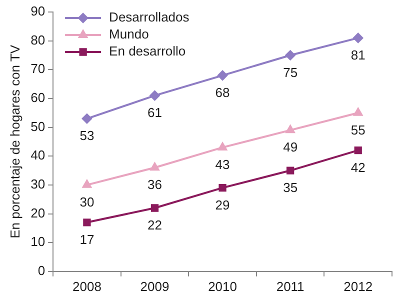 The height and width of the screenshot is (300, 406). What do you see at coordinates (358, 286) in the screenshot?
I see `x-tick-label: 2012` at bounding box center [358, 286].